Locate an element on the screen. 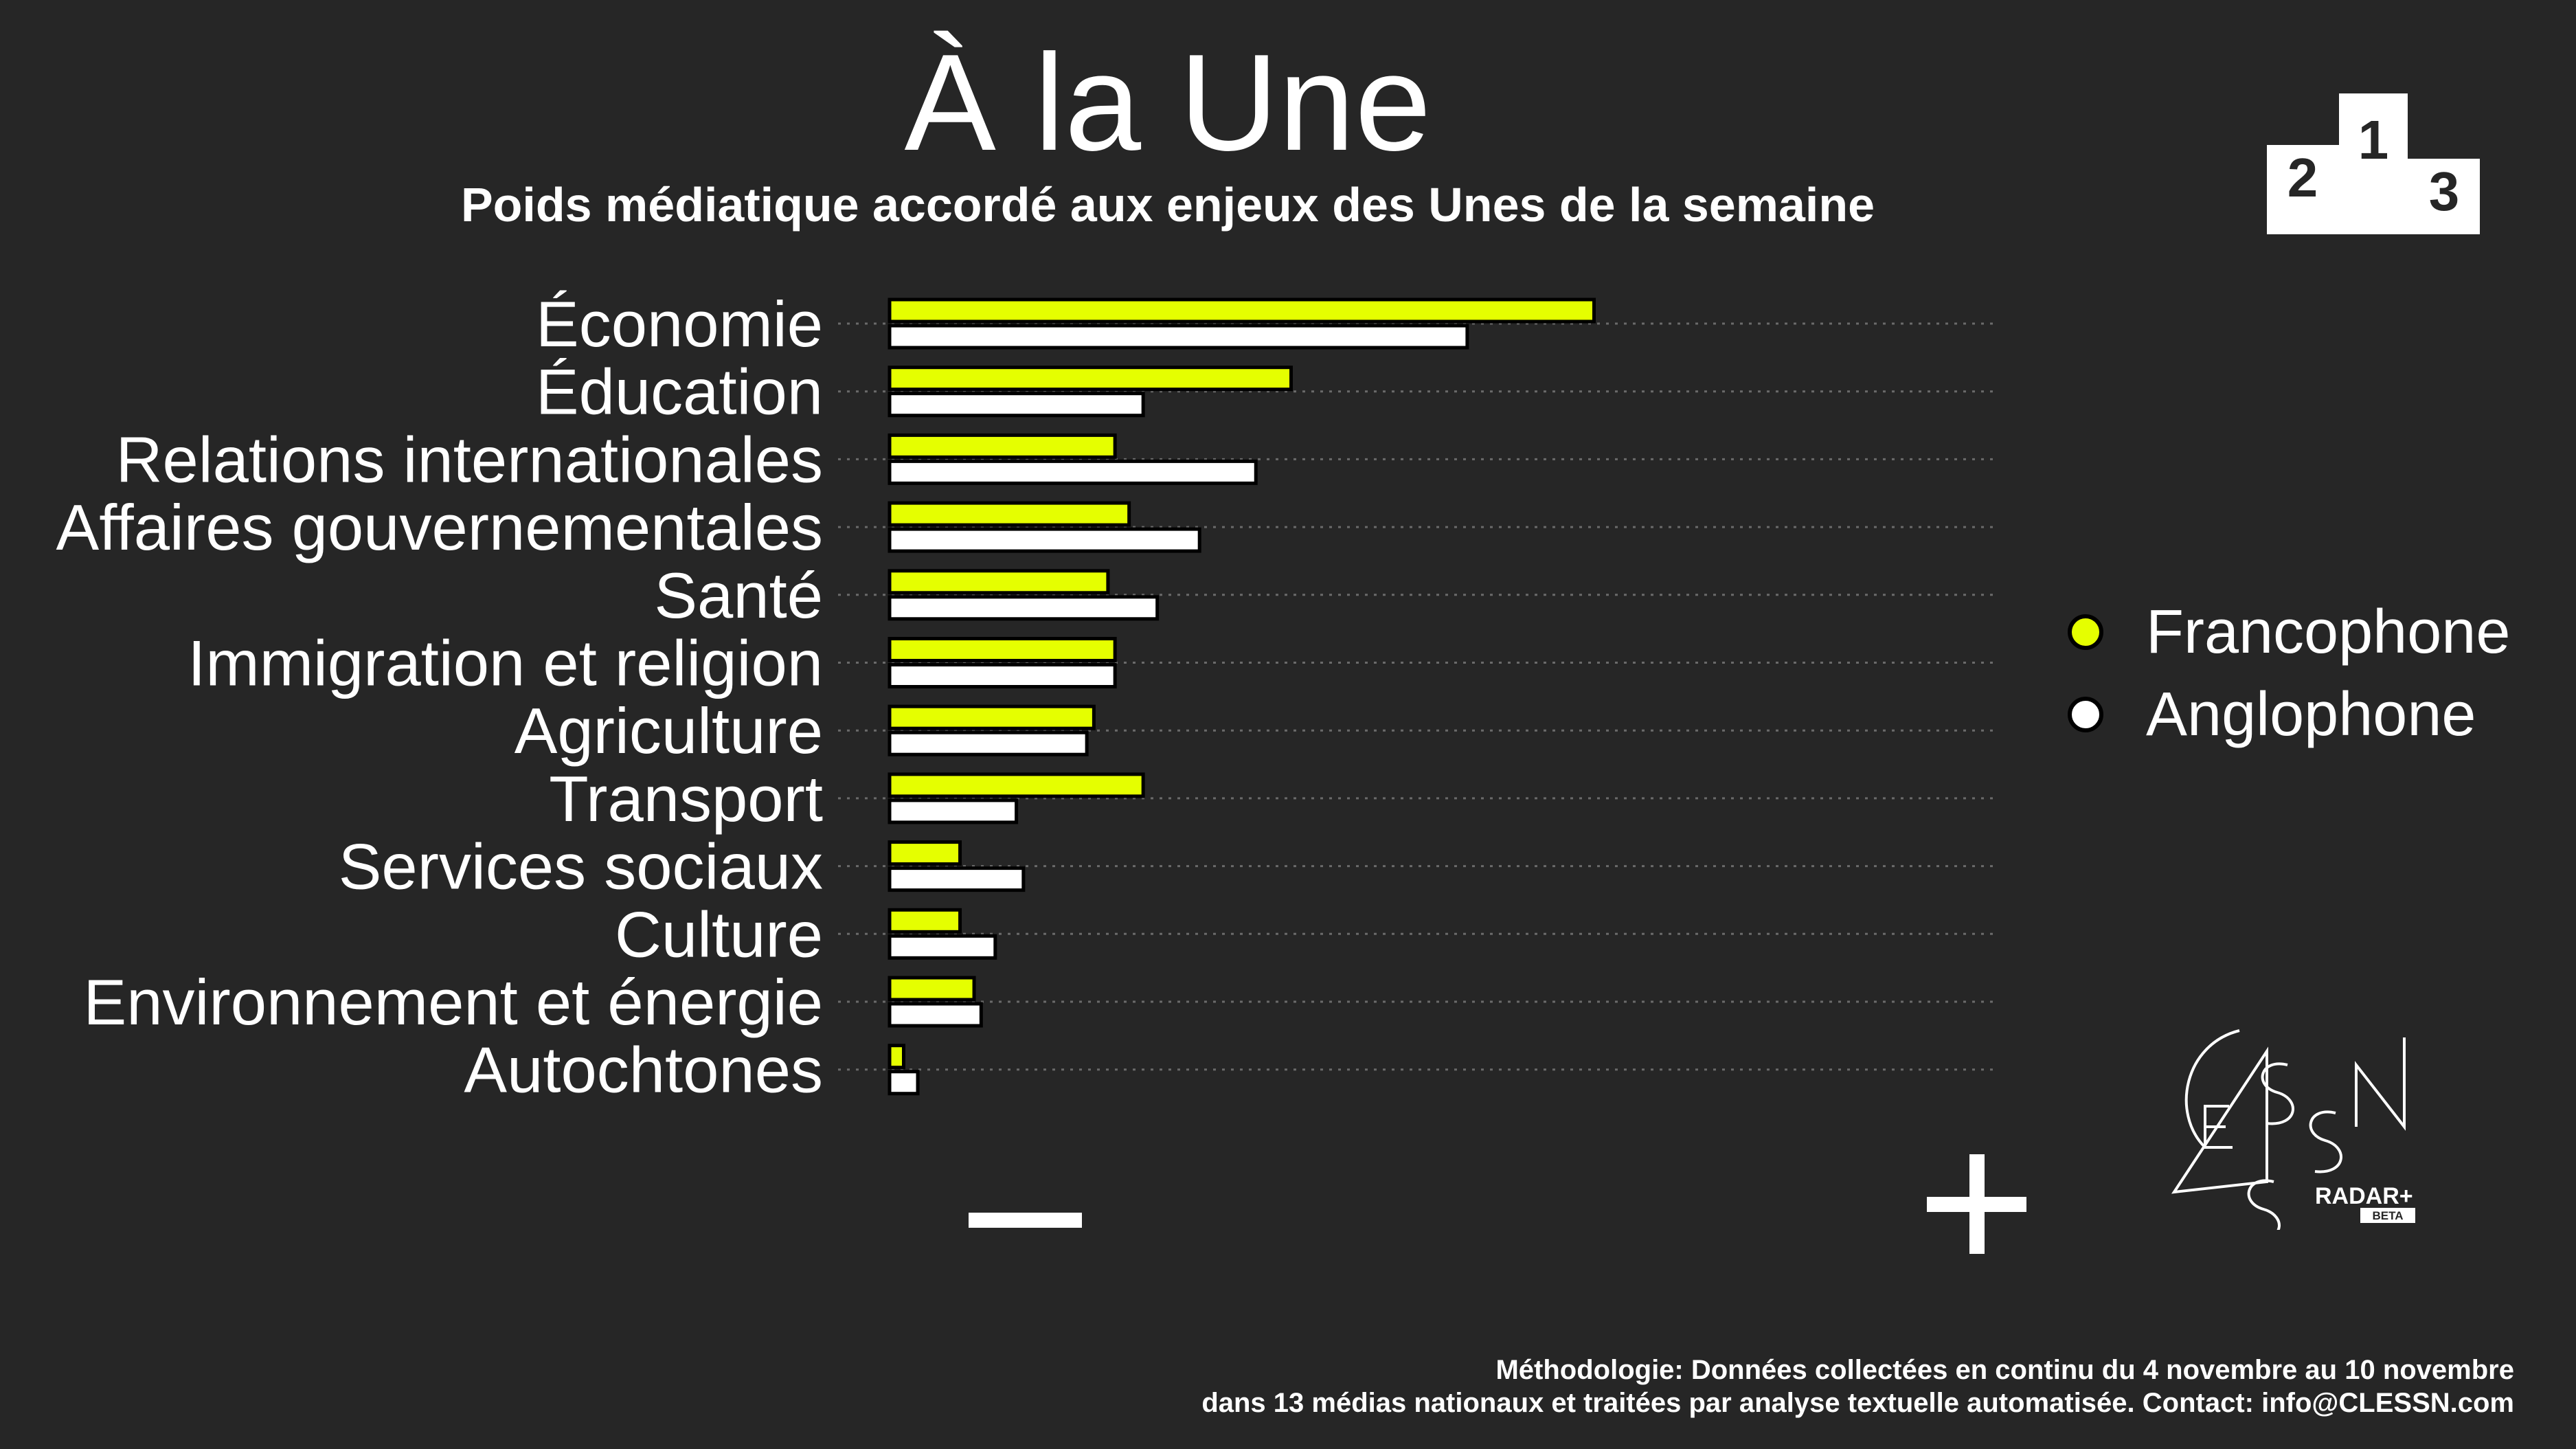 The image size is (2576, 1449). category-label: Agriculture is located at coordinates (669, 731).